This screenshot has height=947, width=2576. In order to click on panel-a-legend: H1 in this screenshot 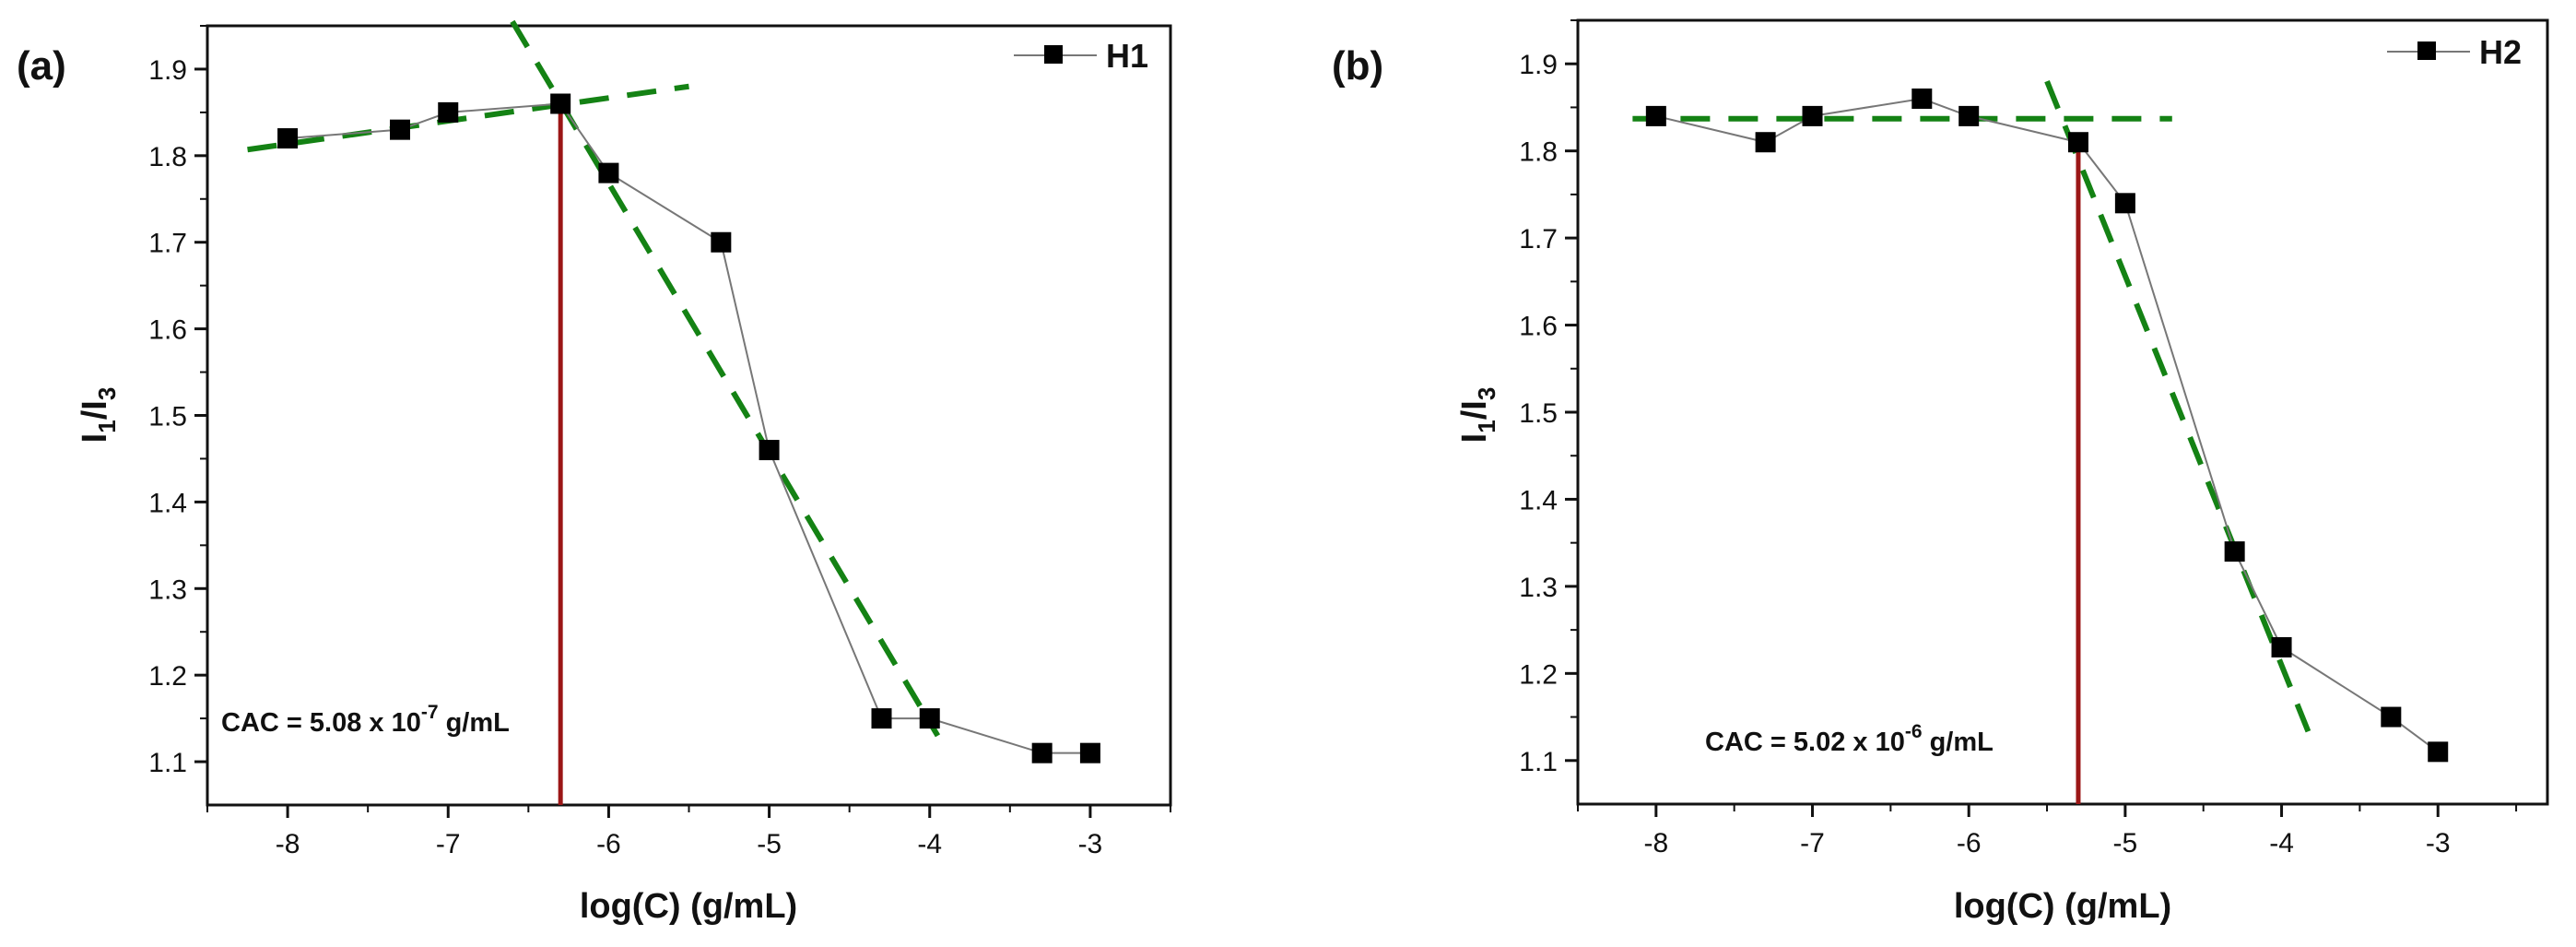, I will do `click(1081, 56)`.